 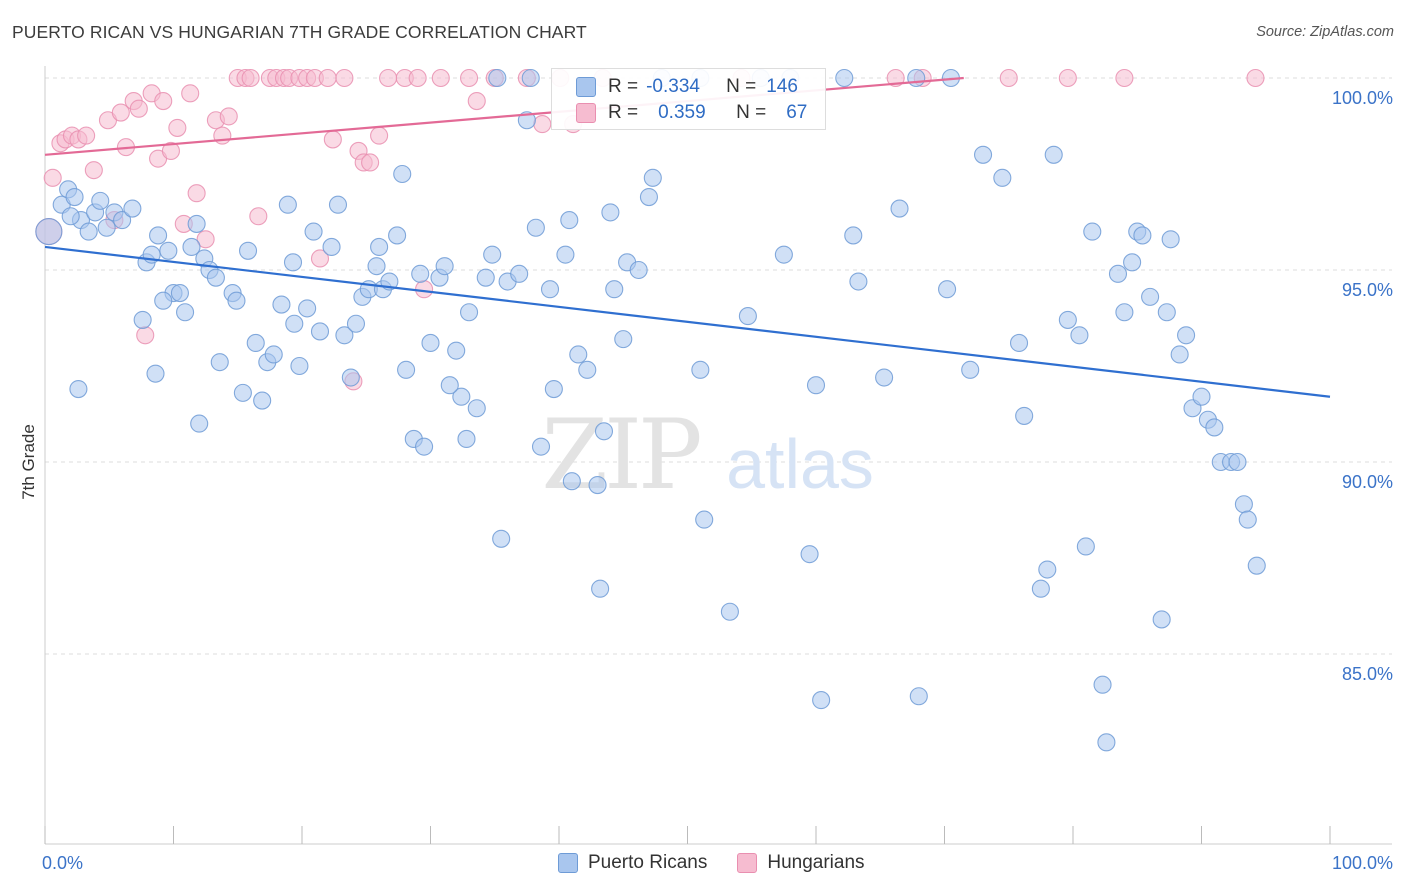 What do you see at coordinates (673, 86) in the screenshot?
I see `r-value: -0.334` at bounding box center [673, 86].